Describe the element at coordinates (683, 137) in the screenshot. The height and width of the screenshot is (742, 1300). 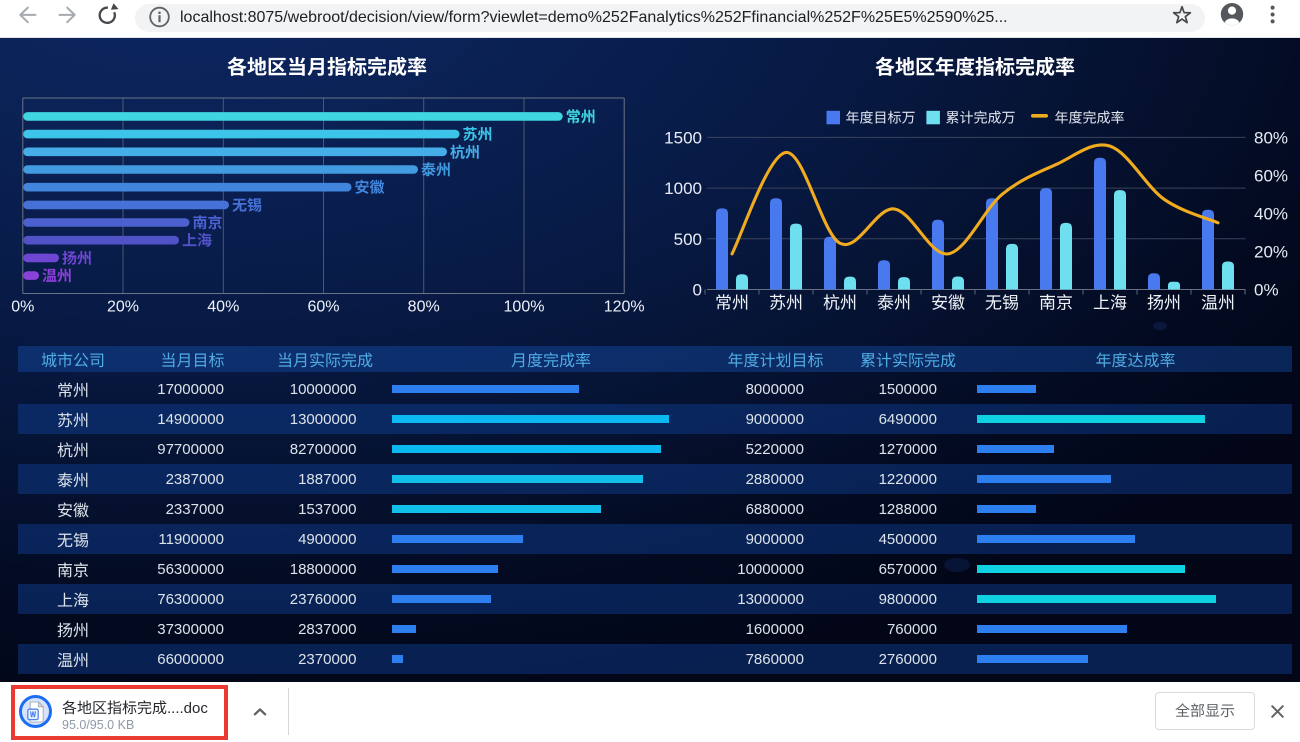
I see `svg-text: 1500` at that location.